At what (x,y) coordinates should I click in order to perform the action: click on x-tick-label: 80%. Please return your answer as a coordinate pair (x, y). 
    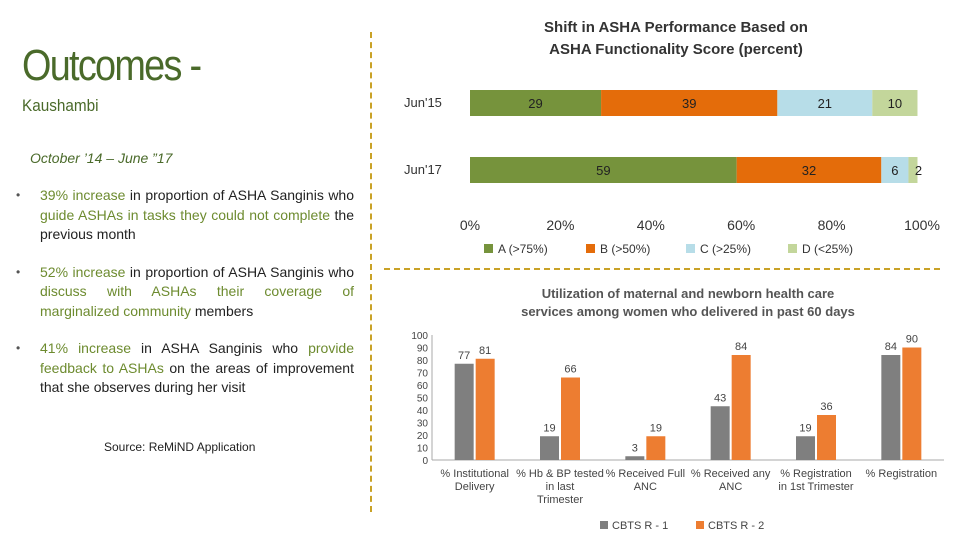
    Looking at the image, I should click on (832, 225).